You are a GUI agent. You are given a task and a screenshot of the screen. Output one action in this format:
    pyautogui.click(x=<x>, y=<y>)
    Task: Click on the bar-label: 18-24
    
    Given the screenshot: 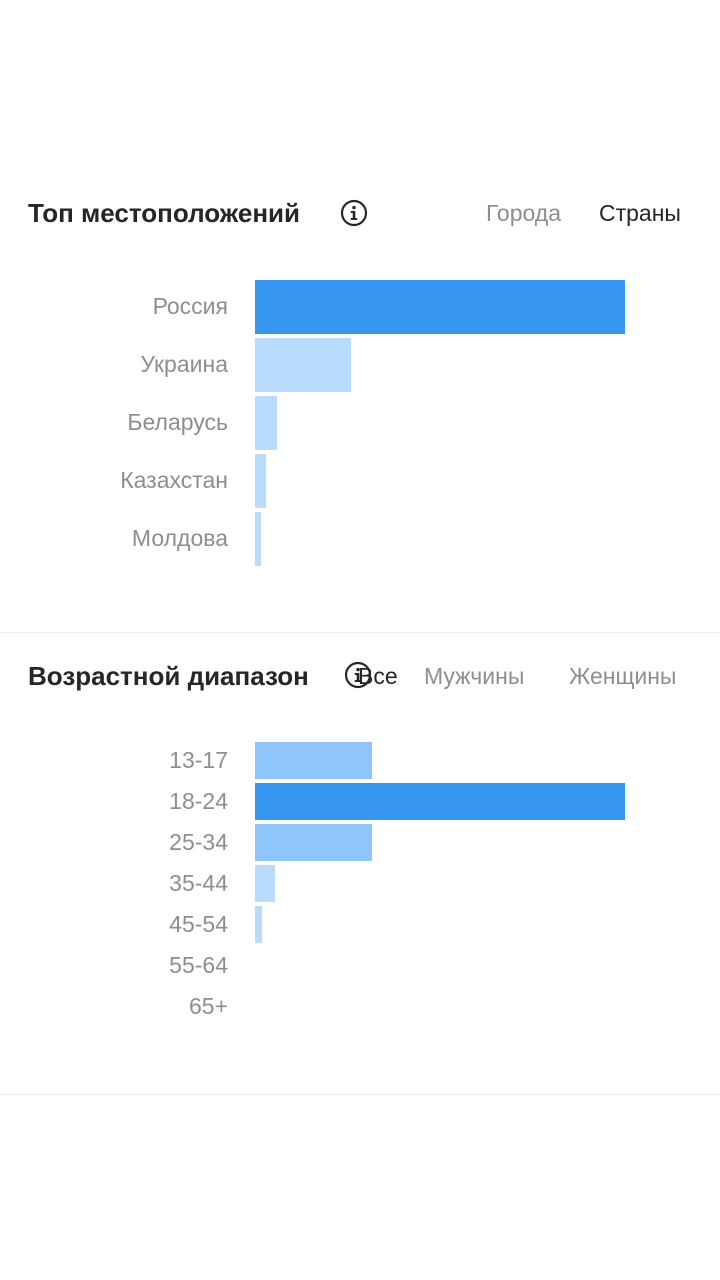 What is the action you would take?
    pyautogui.click(x=198, y=801)
    